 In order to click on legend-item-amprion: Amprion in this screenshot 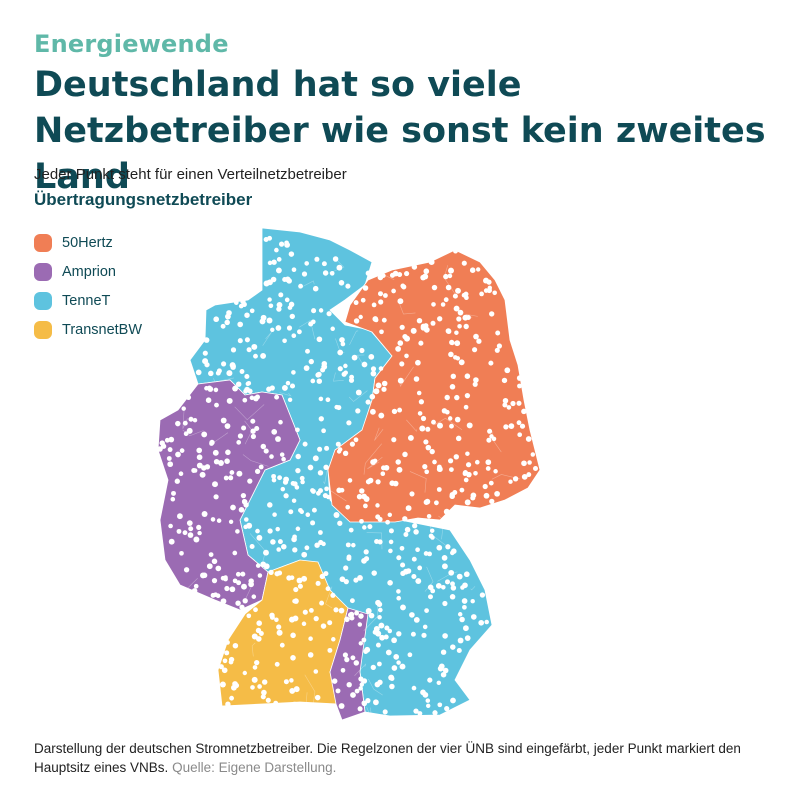, I will do `click(88, 271)`.